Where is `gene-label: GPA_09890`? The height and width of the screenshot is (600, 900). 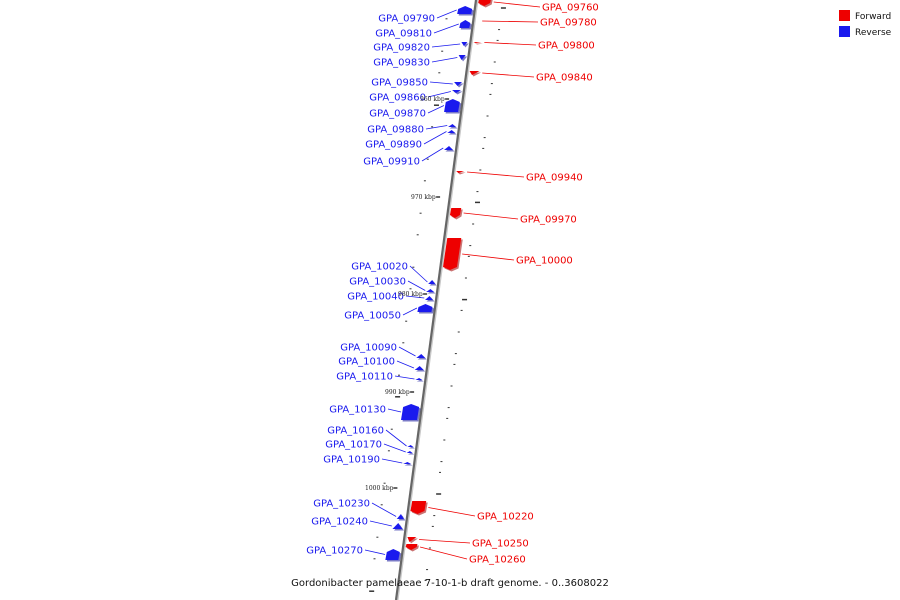
gene-label: GPA_09890 is located at coordinates (393, 145).